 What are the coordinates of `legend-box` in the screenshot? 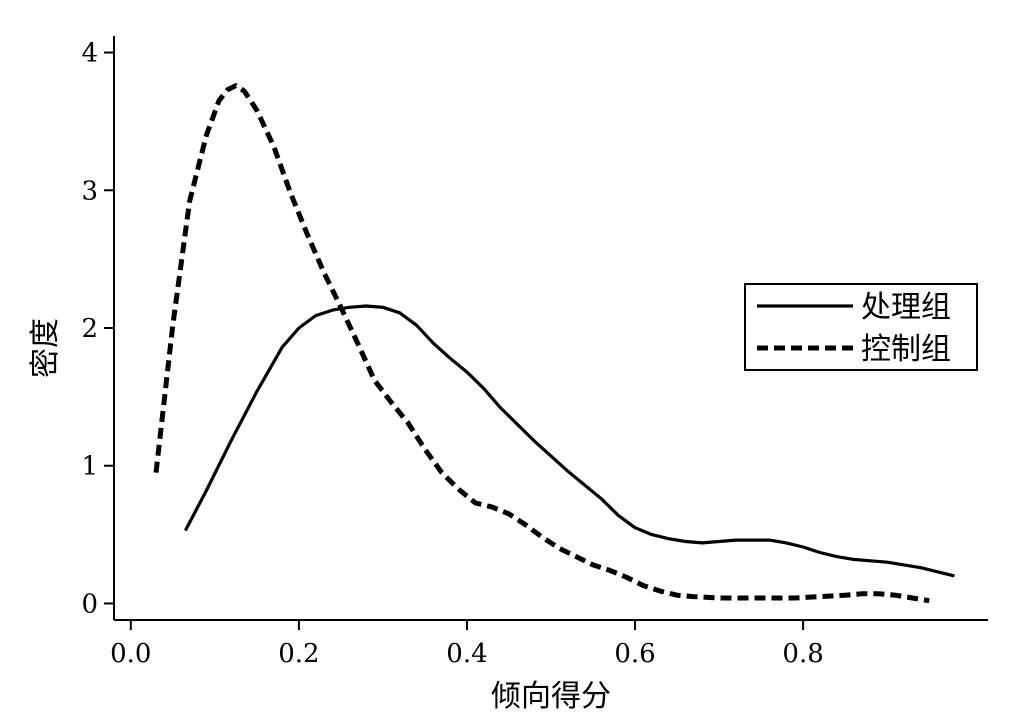 It's located at (861, 327).